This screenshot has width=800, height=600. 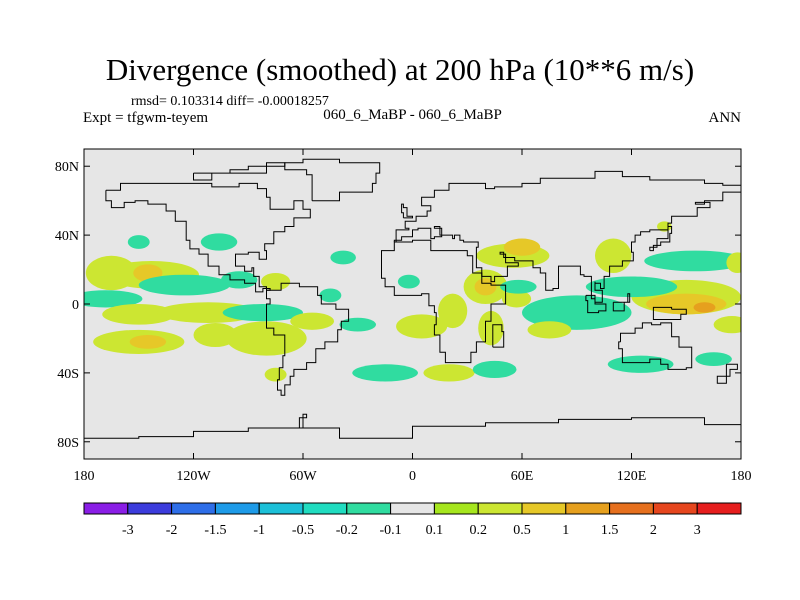 I want to click on colorbar-label: -0.2, so click(x=347, y=530).